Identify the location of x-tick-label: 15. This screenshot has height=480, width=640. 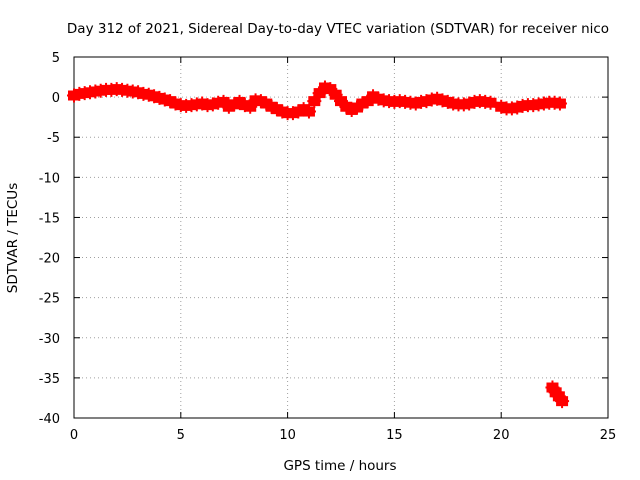
(394, 435).